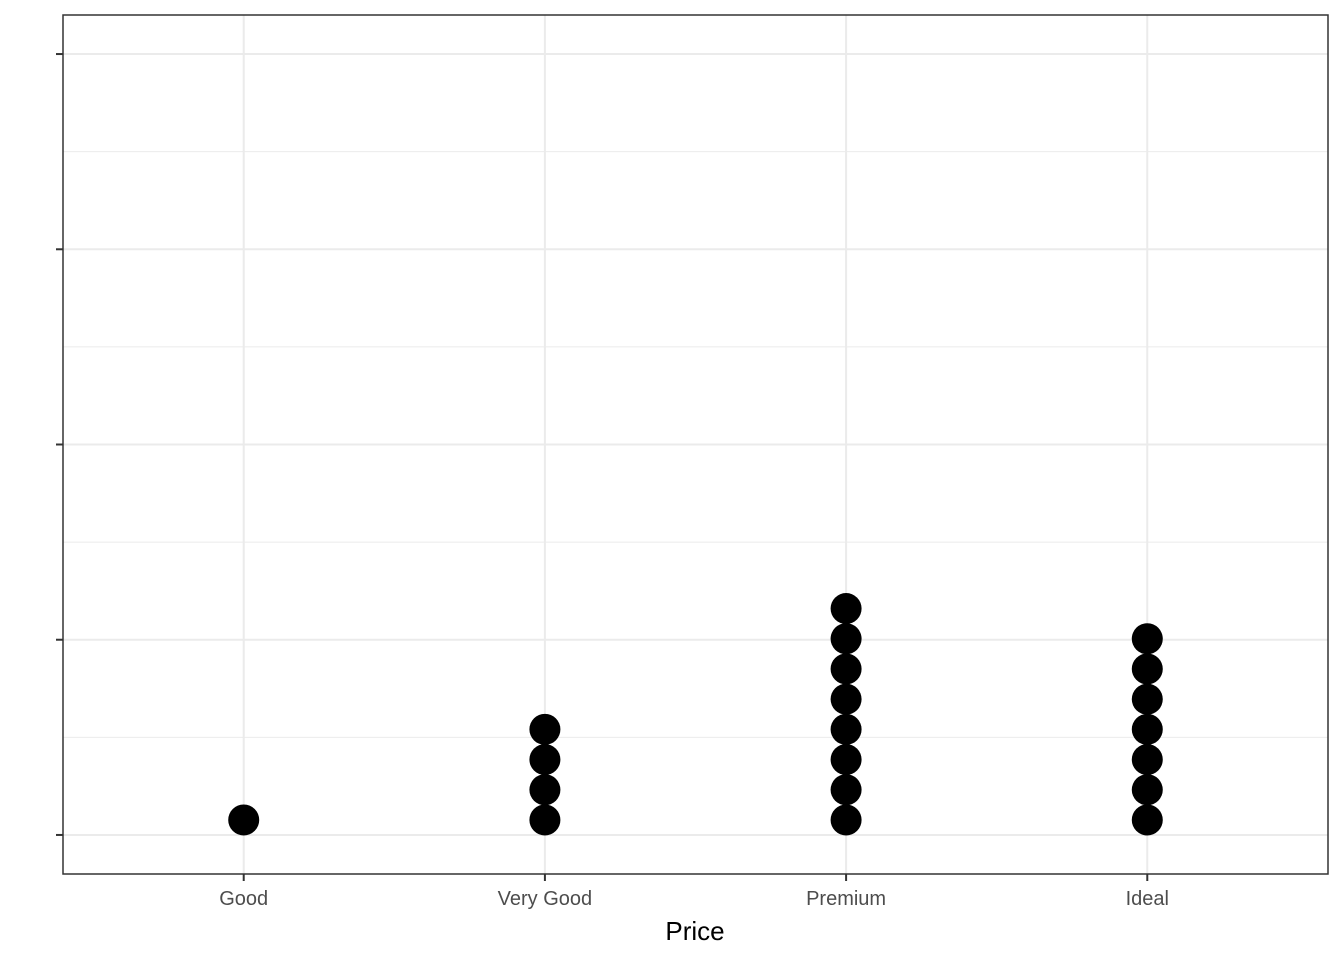 This screenshot has width=1344, height=965. What do you see at coordinates (545, 899) in the screenshot?
I see `x-tick-label: Very Good` at bounding box center [545, 899].